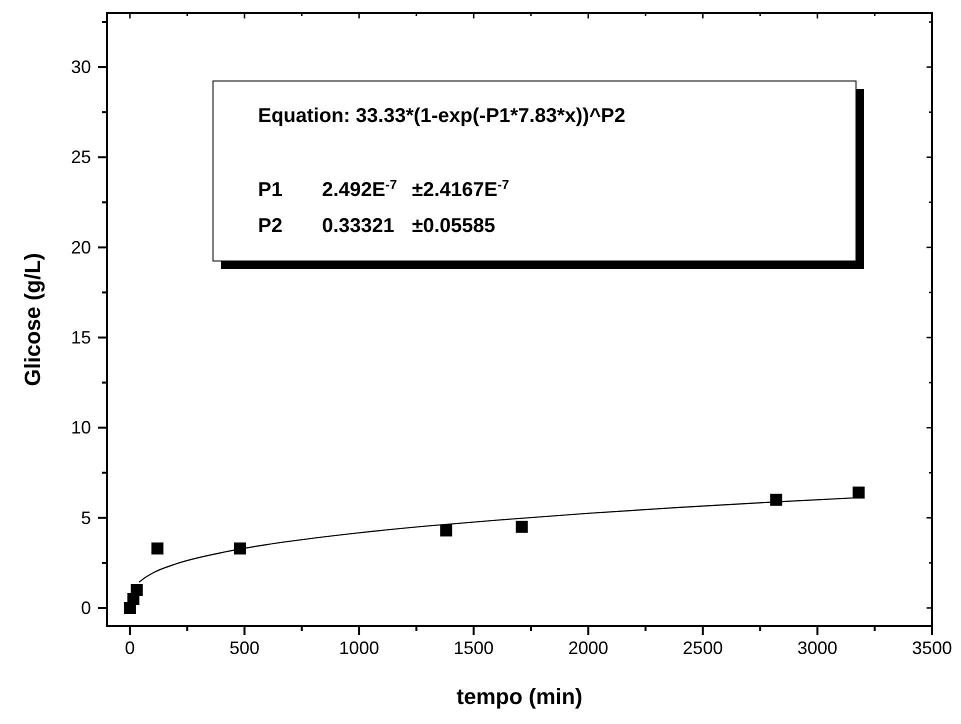 This screenshot has height=724, width=961. What do you see at coordinates (32, 319) in the screenshot?
I see `y-axis-title: Glicose (g/L)` at bounding box center [32, 319].